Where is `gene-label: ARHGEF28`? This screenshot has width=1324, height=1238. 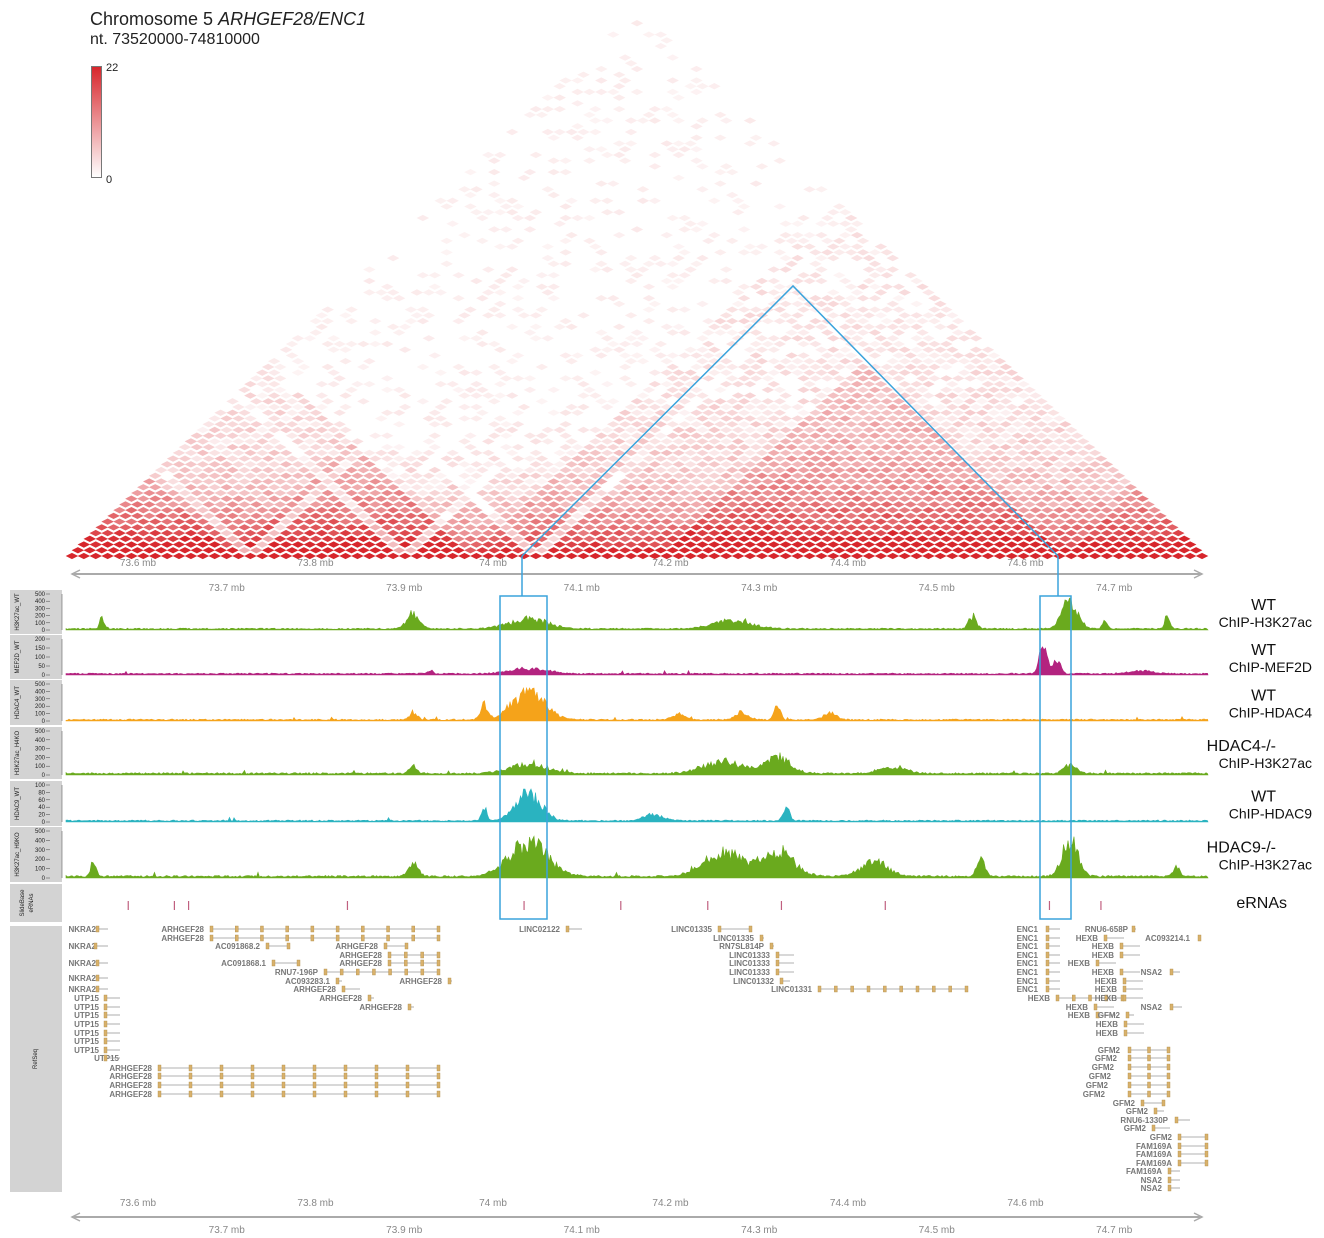 gene-label: ARHGEF28 is located at coordinates (360, 955).